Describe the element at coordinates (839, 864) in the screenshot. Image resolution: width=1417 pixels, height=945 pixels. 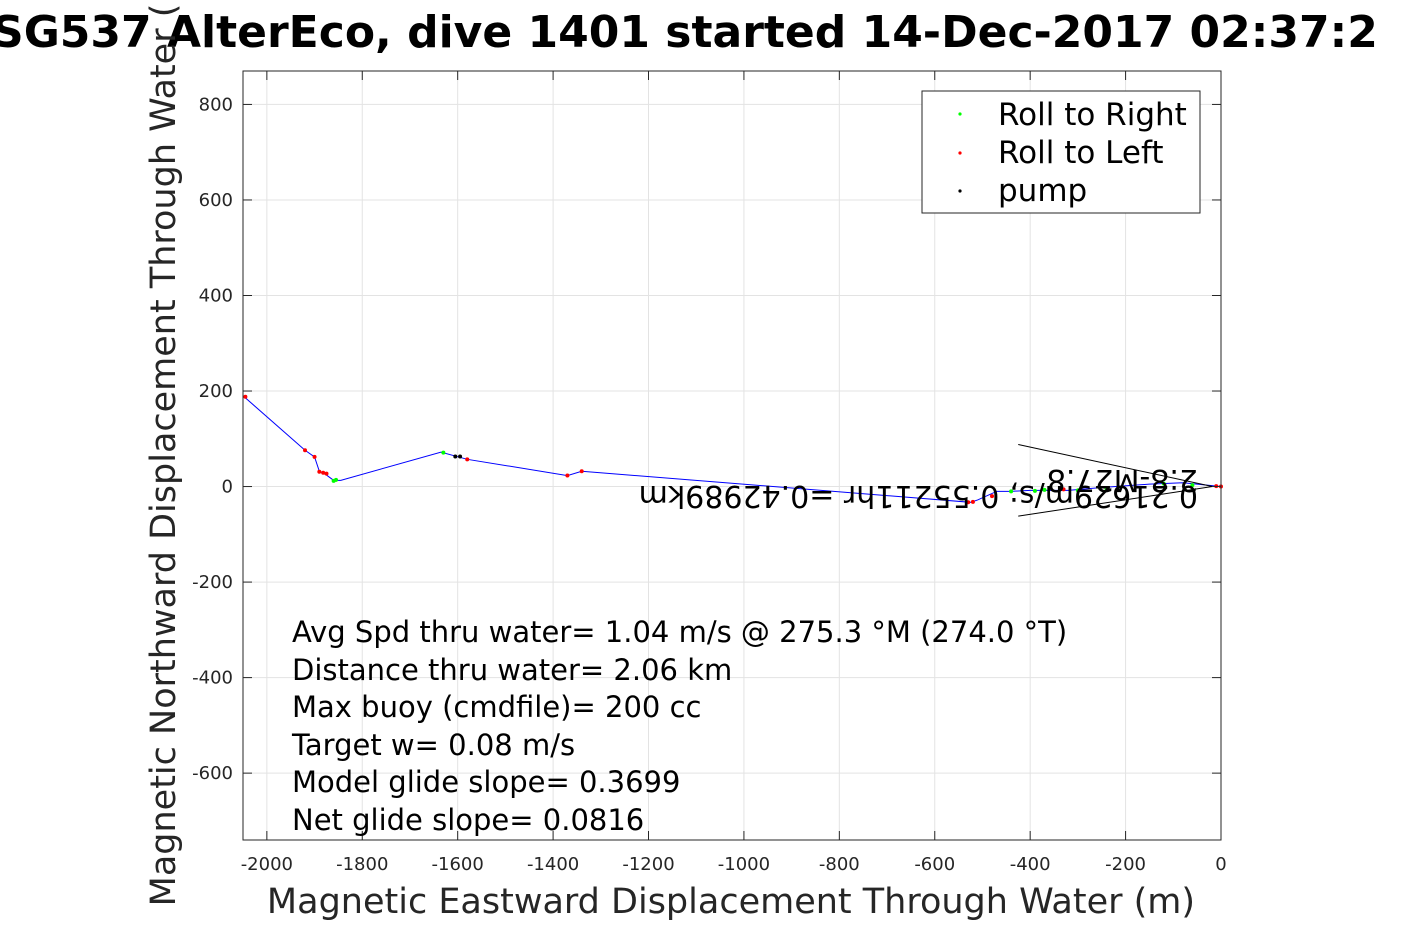
I see `x-tick-label: -800` at that location.